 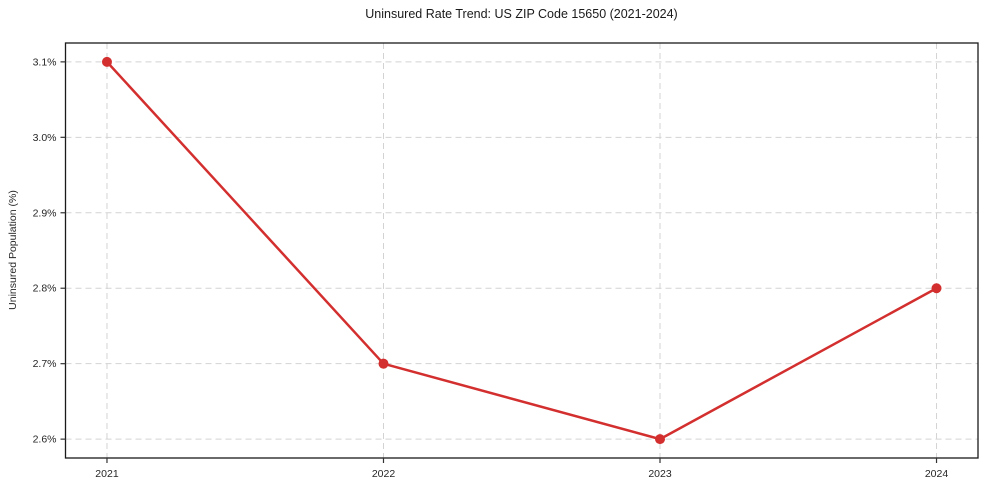 What do you see at coordinates (45, 364) in the screenshot?
I see `y-tick-label: 2.7%` at bounding box center [45, 364].